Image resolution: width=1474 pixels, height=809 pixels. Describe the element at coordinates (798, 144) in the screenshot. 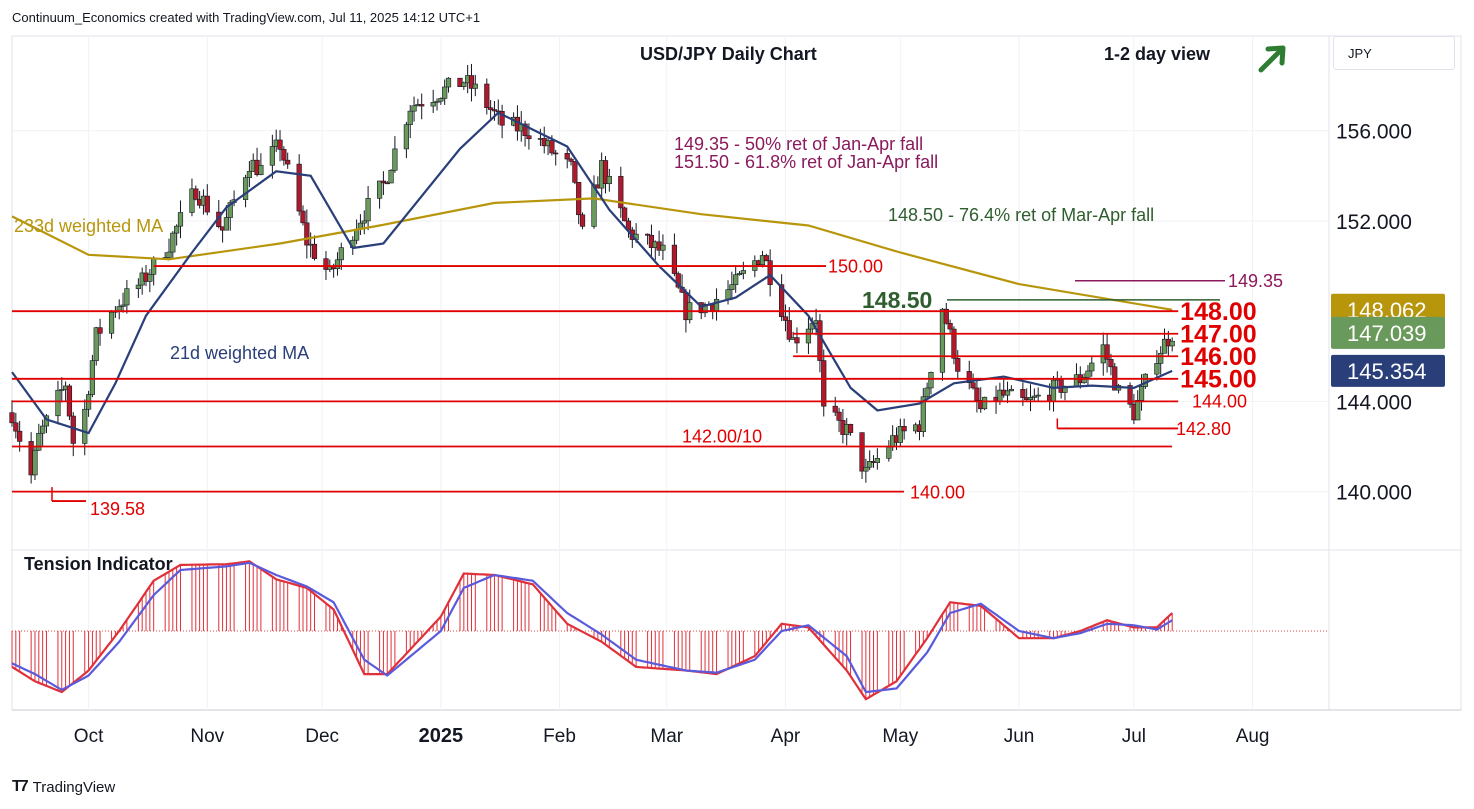

I see `annotation-0: 149.35 - 50% ret of Jan-Apr fall` at that location.